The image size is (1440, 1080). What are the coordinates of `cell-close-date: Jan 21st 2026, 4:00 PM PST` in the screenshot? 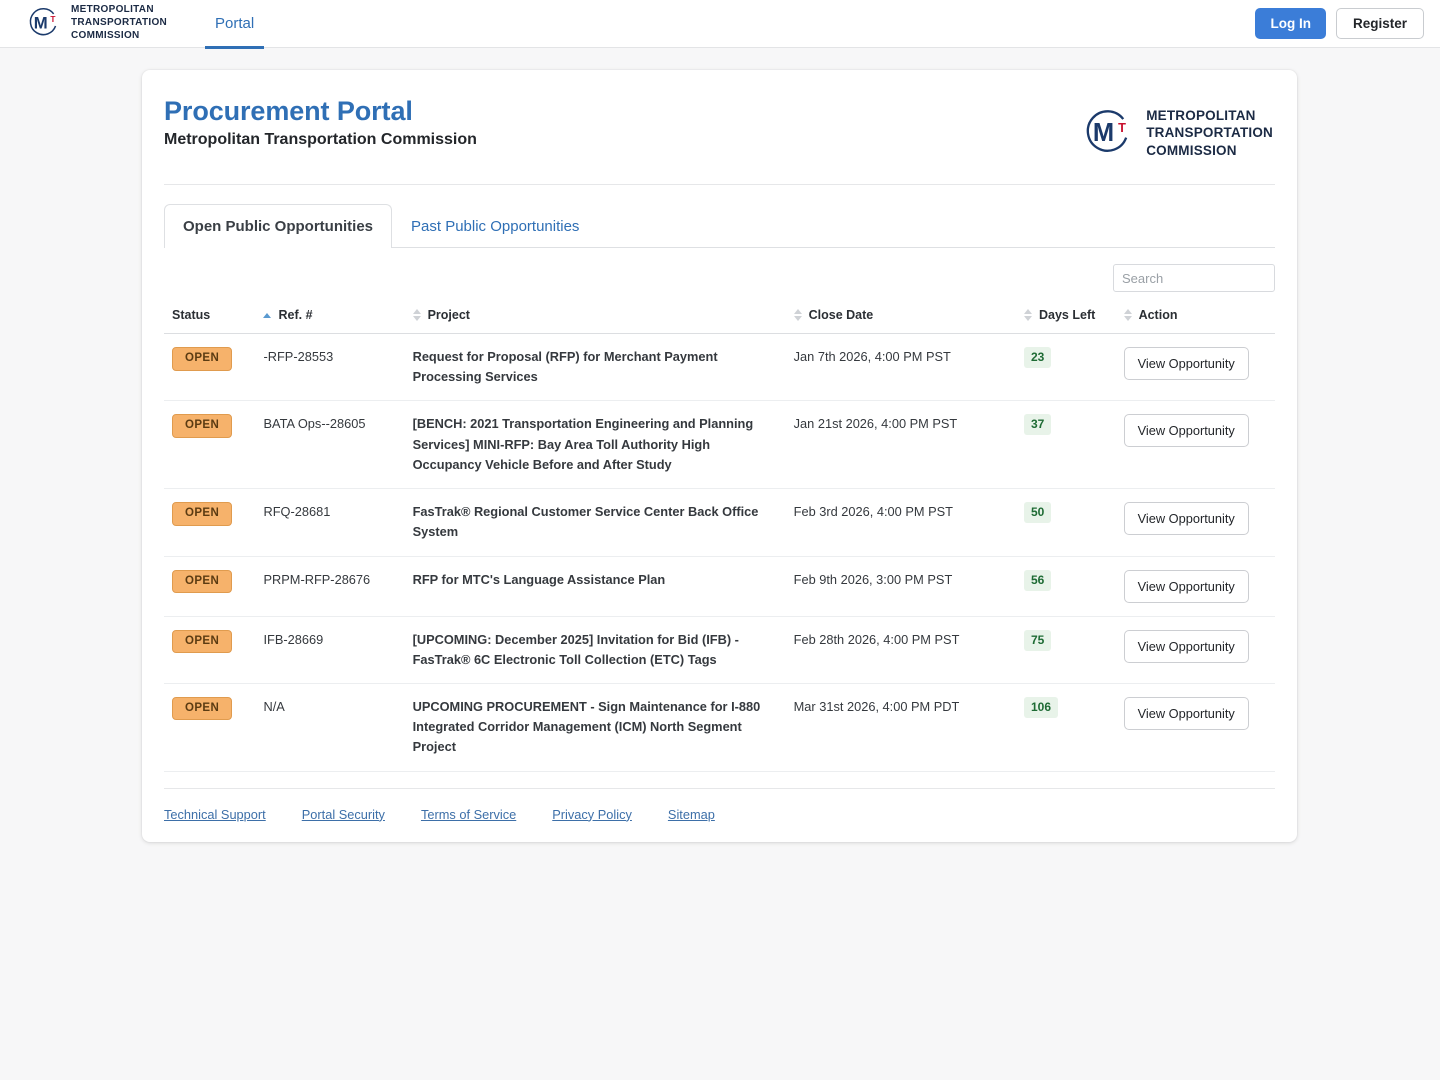 It's located at (900, 445).